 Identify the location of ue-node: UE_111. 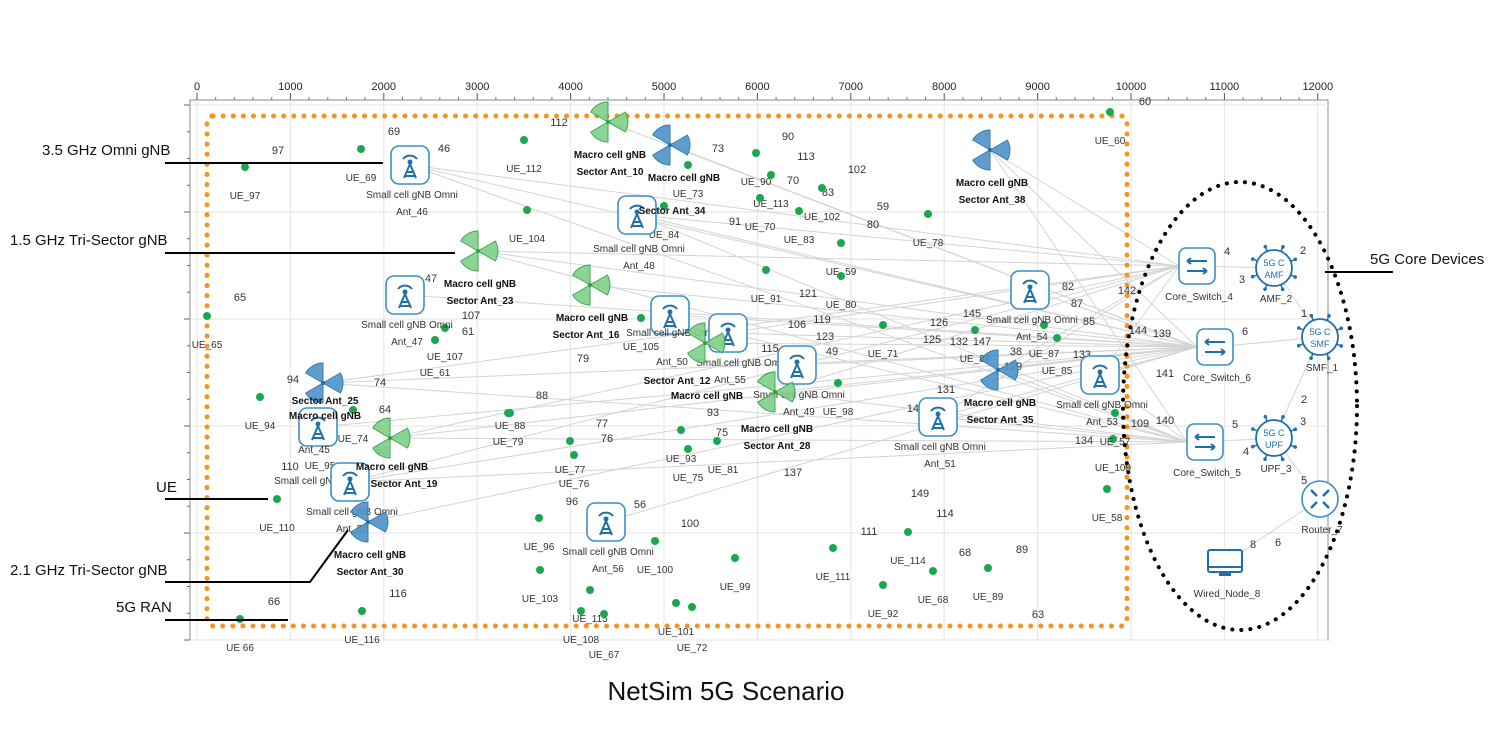
(833, 563).